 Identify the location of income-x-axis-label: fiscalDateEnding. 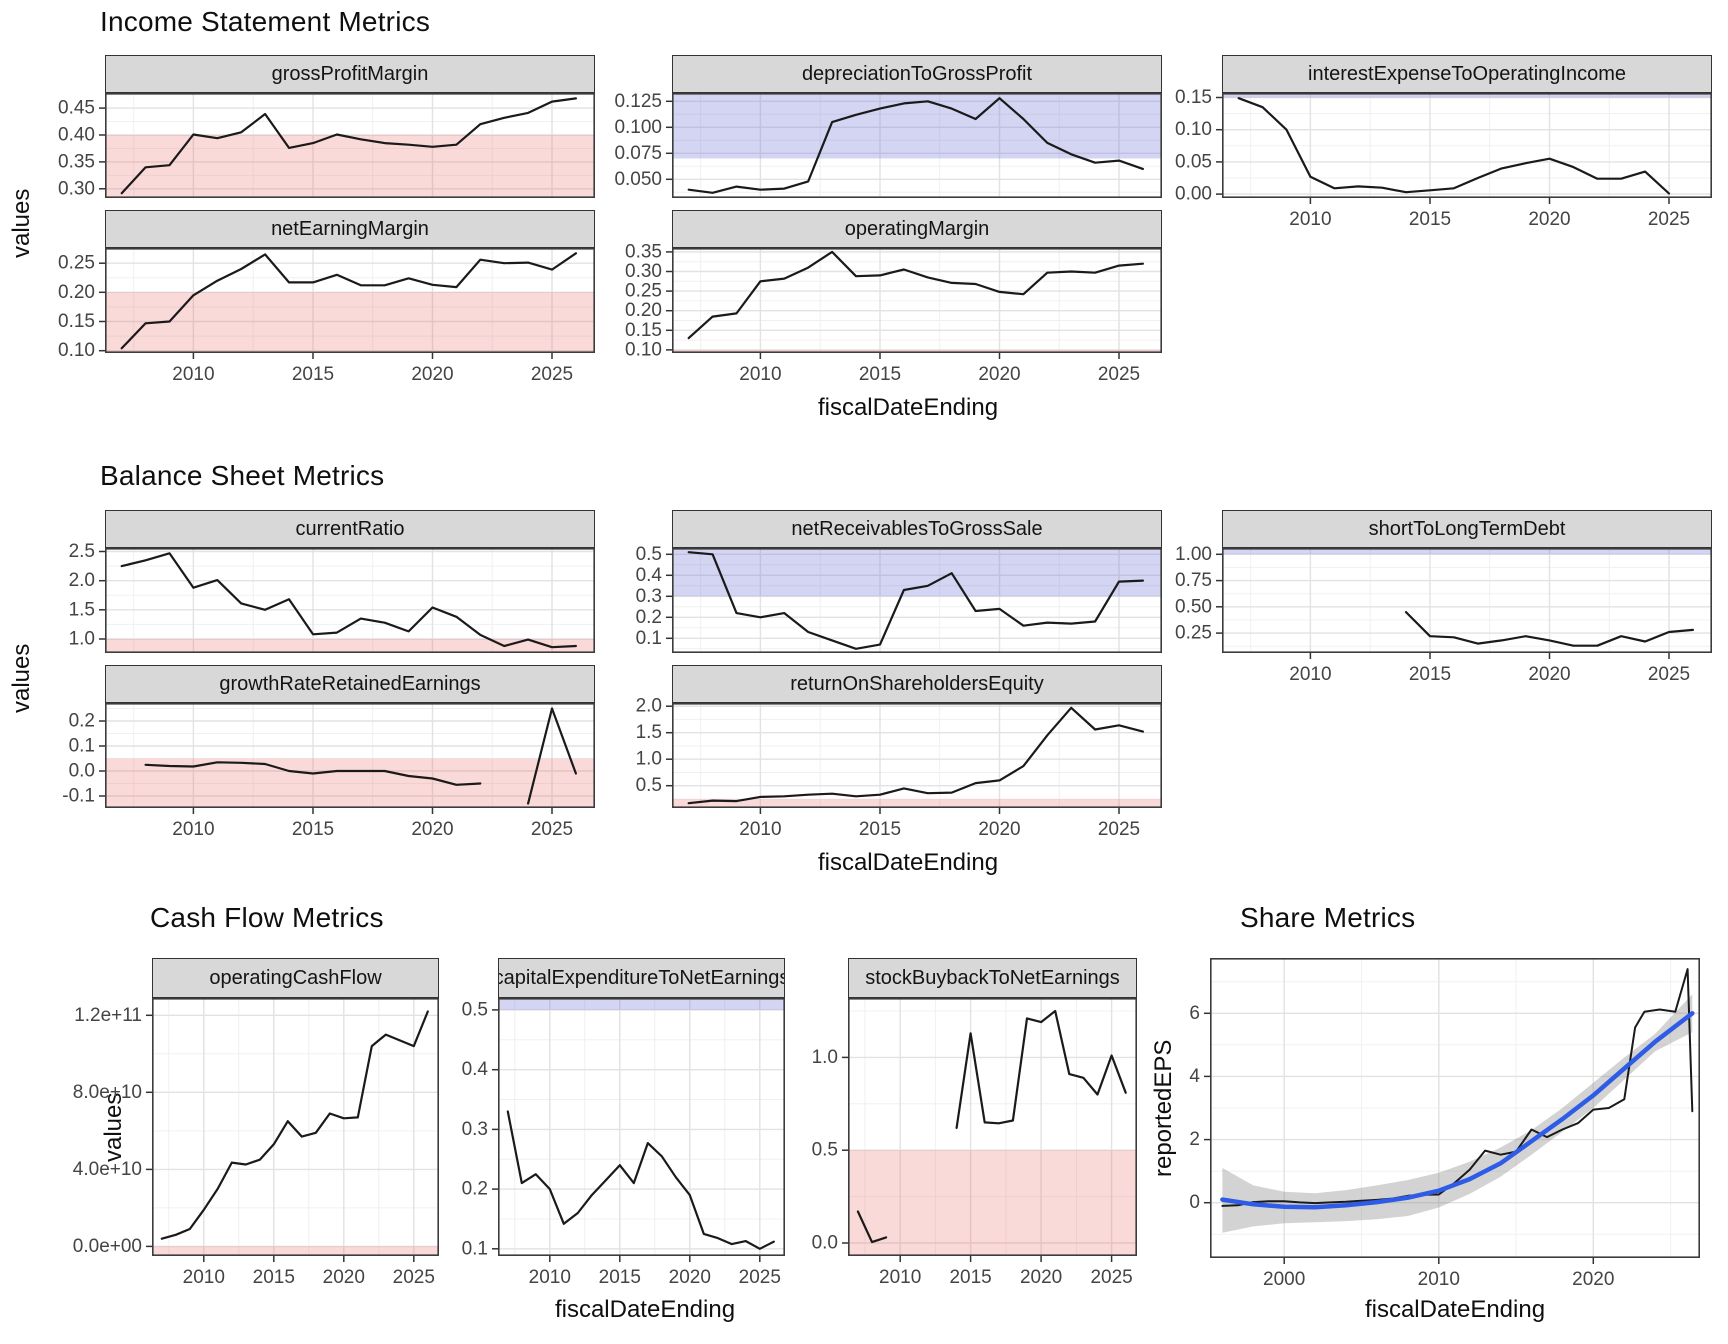
(908, 407).